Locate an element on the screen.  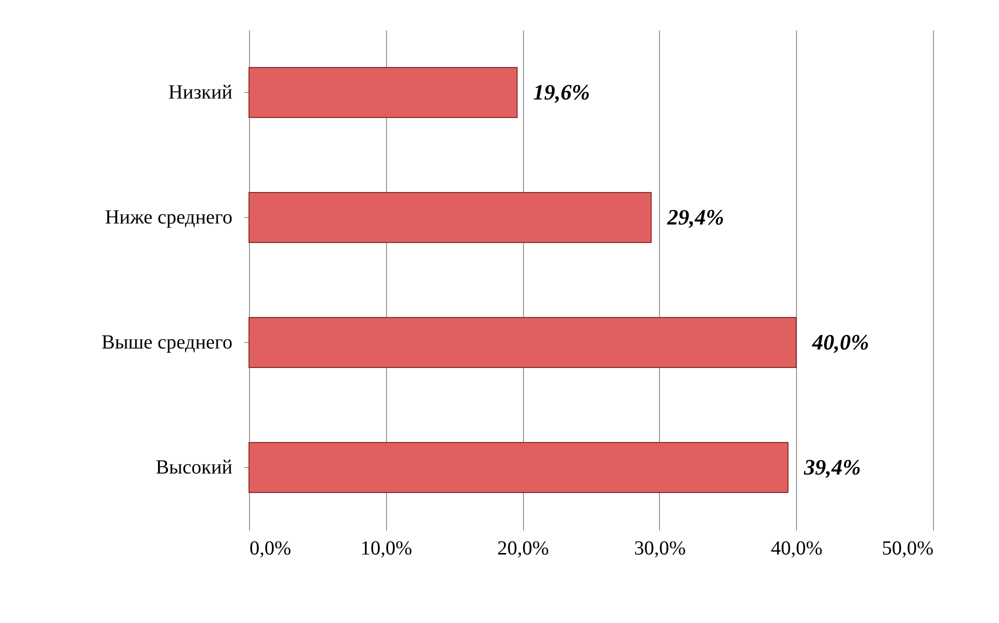
data-label: 39,4% is located at coordinates (831, 467).